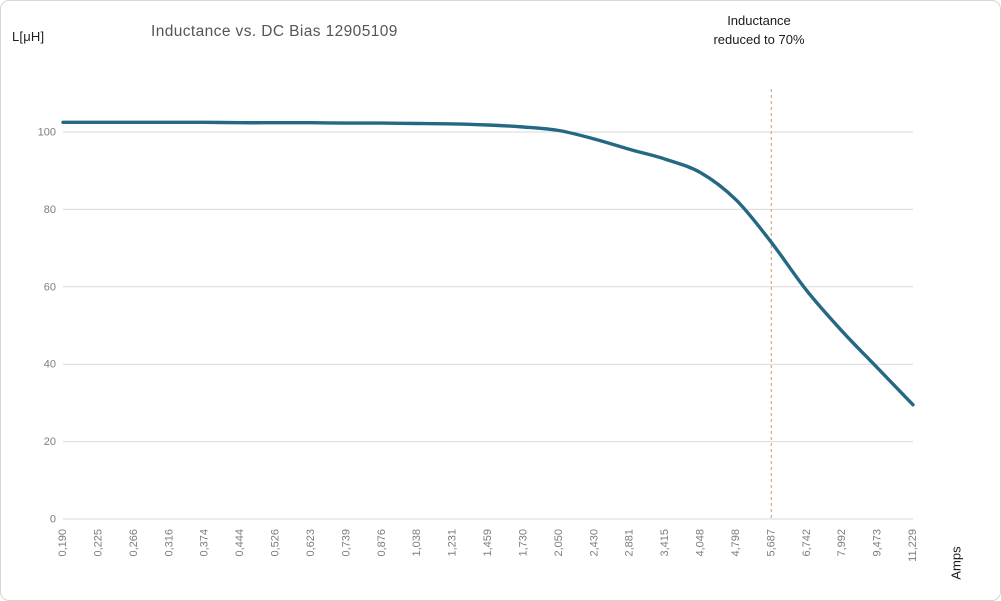 This screenshot has width=1001, height=601. Describe the element at coordinates (736, 543) in the screenshot. I see `x-tick-label: 4,798` at that location.